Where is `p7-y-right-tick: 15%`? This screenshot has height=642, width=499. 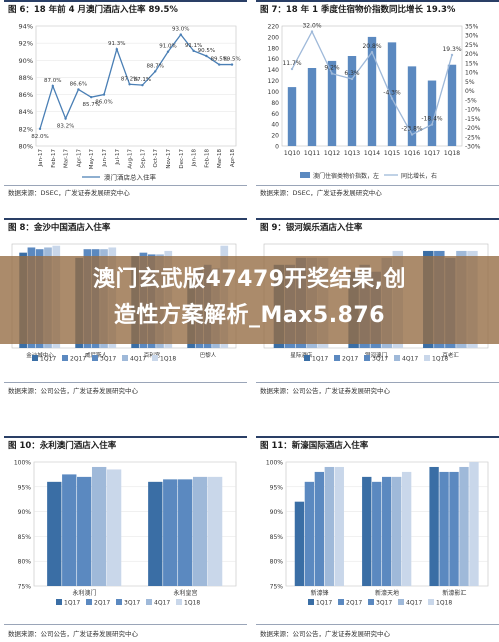 p7-y-right-tick: 15% is located at coordinates (472, 63).